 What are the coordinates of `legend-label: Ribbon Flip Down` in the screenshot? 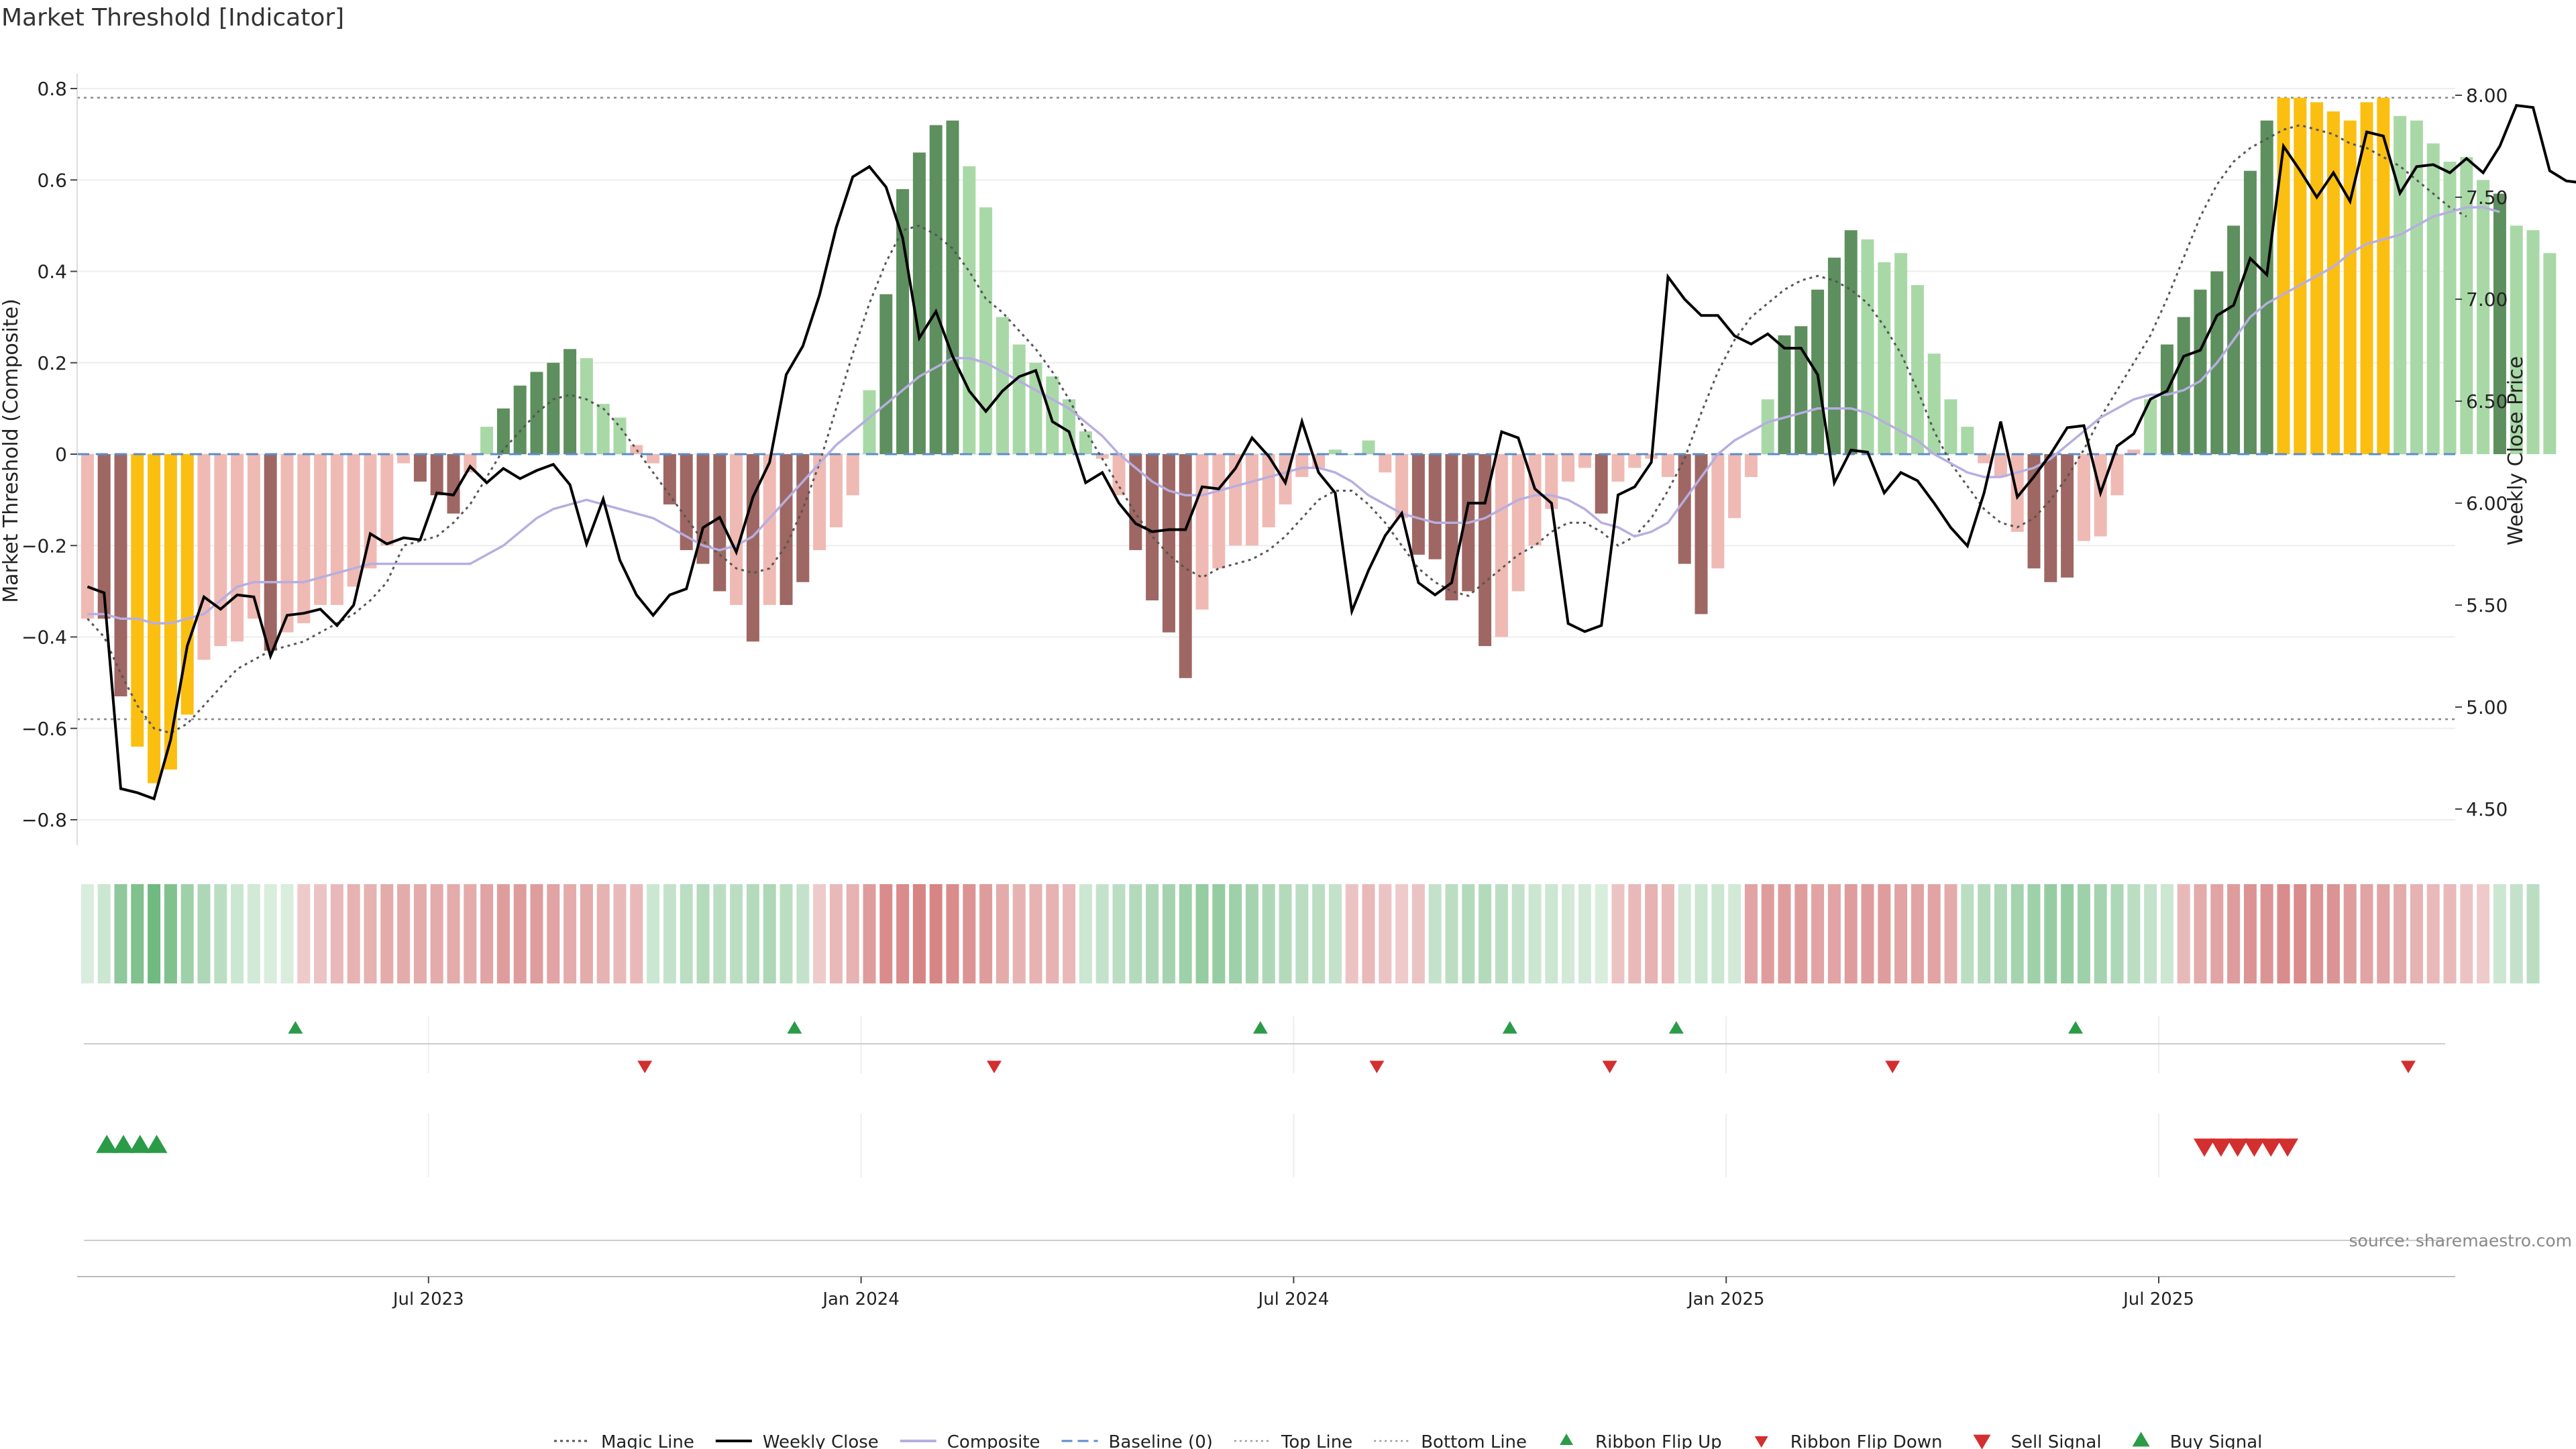 It's located at (1866, 1440).